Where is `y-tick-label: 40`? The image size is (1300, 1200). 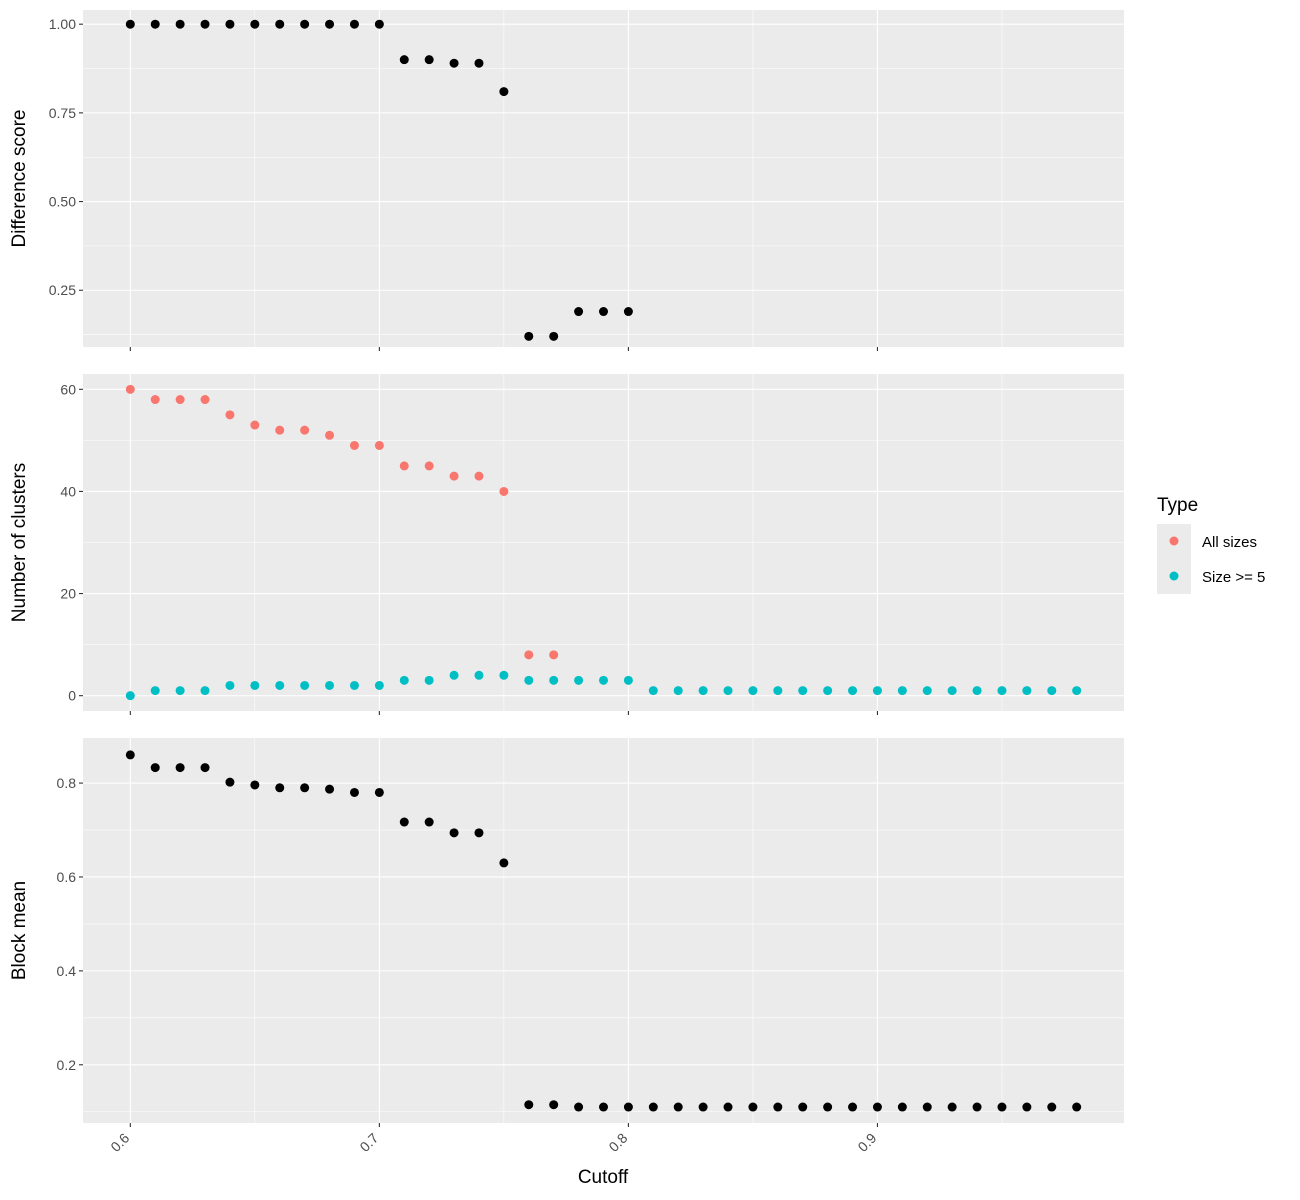
y-tick-label: 40 is located at coordinates (68, 491).